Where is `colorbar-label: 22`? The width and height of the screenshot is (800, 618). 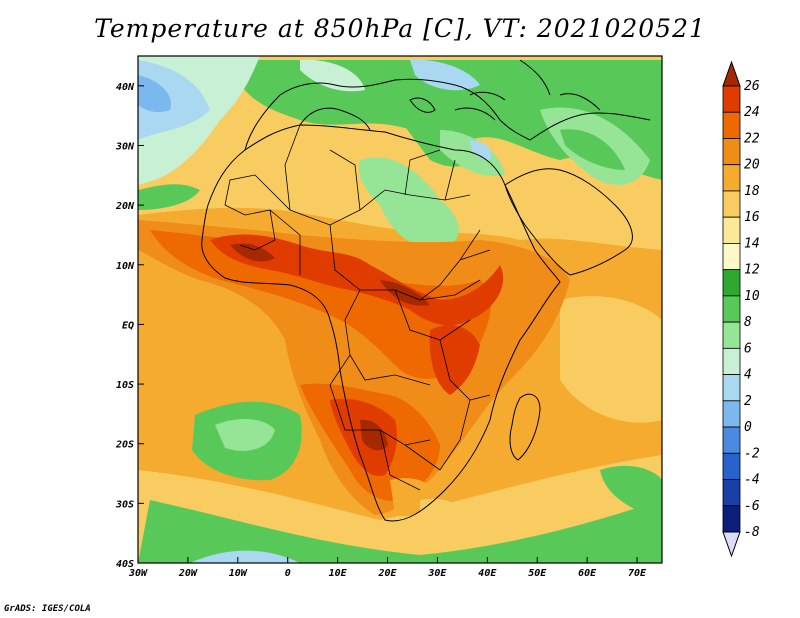
colorbar-label: 22 is located at coordinates (752, 138).